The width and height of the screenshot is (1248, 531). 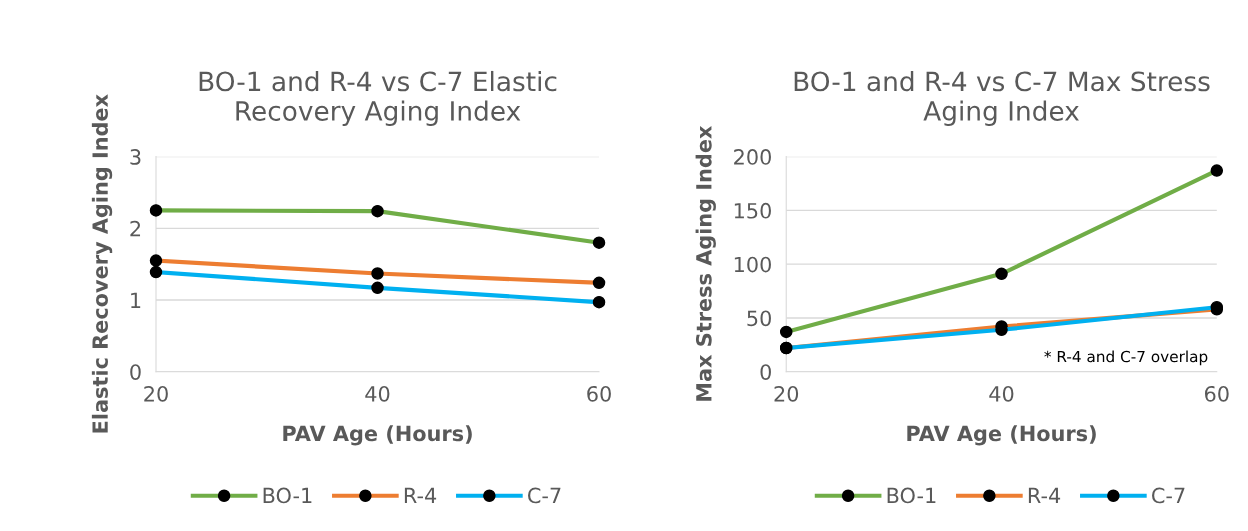 What do you see at coordinates (1126, 358) in the screenshot?
I see `annotation: * R-4 and C-7 overlap` at bounding box center [1126, 358].